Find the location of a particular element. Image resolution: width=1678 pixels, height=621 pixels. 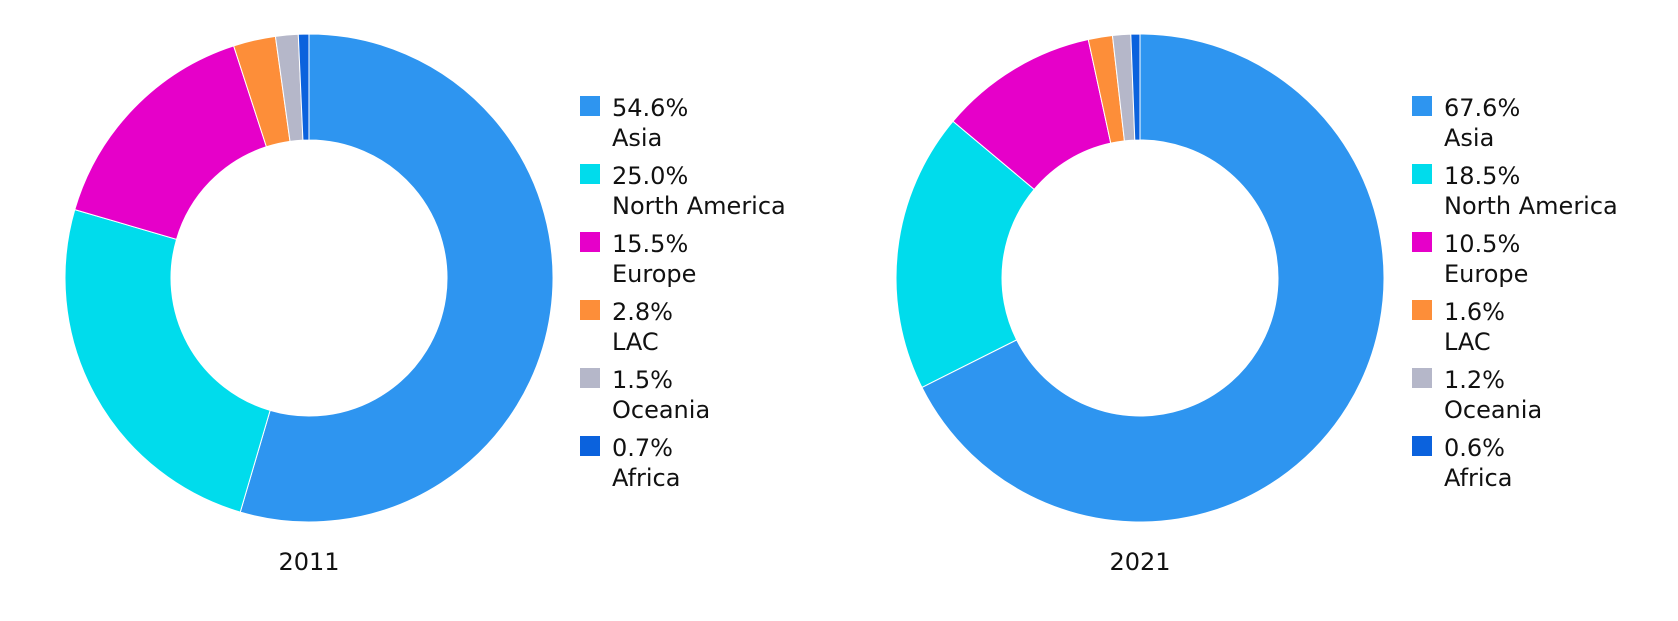

legend-swatch-lac-2021 is located at coordinates (1422, 310).